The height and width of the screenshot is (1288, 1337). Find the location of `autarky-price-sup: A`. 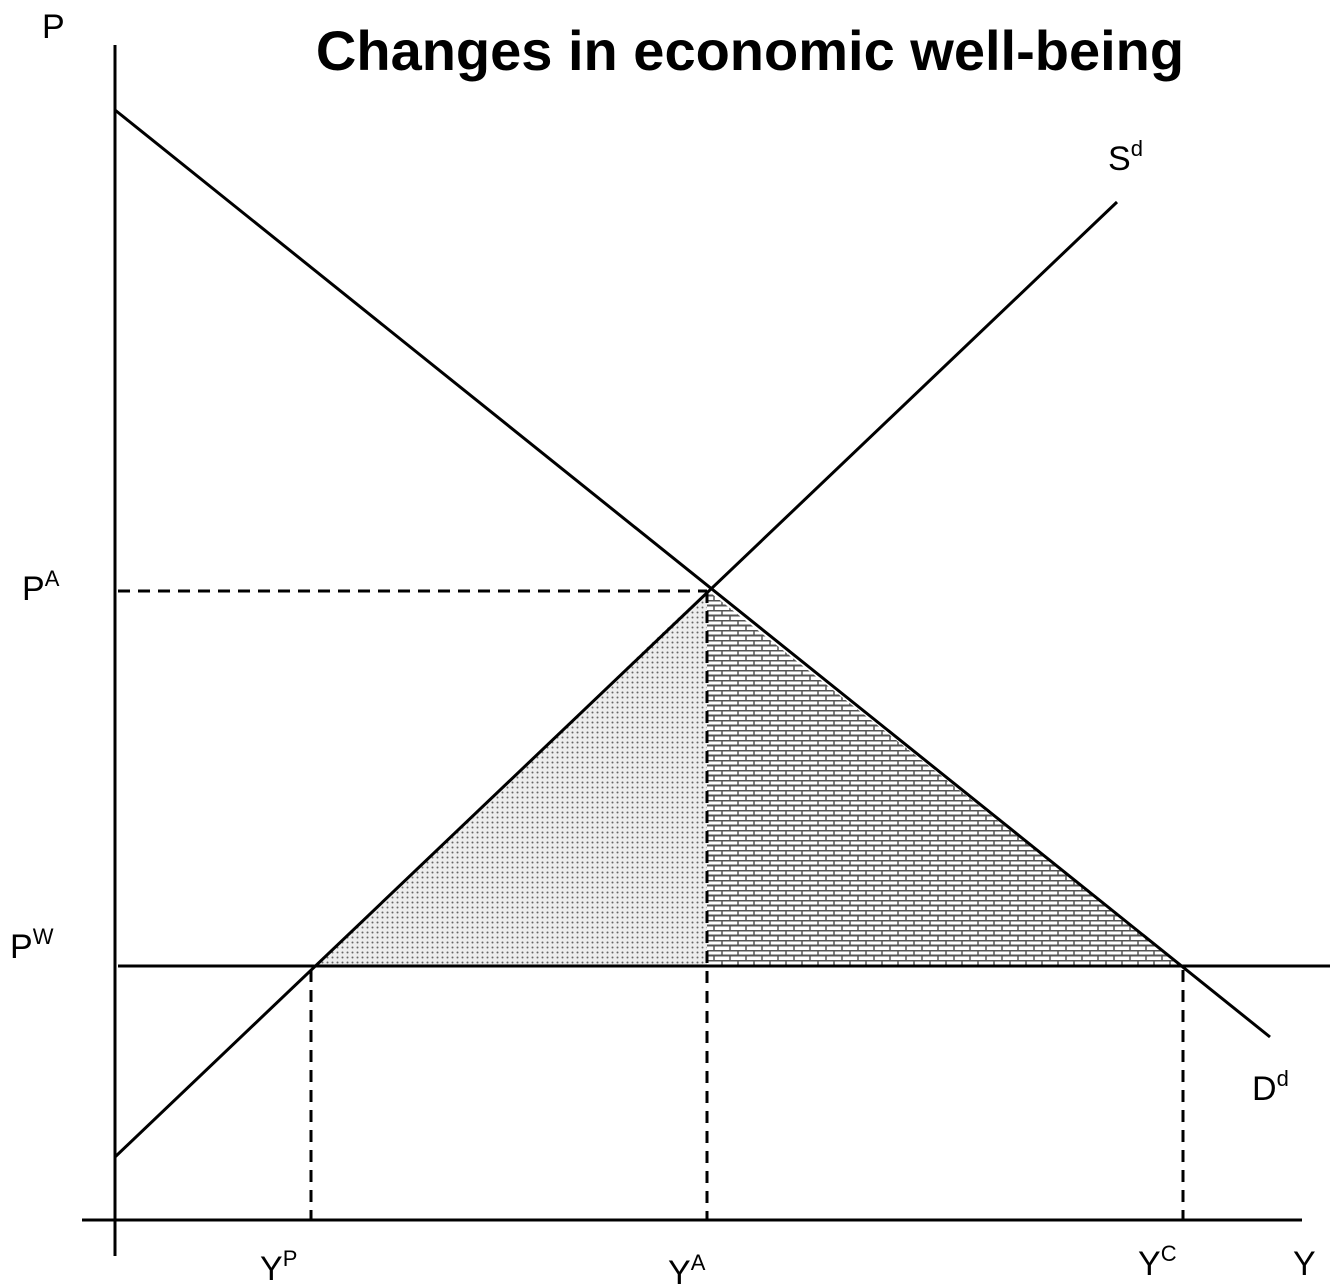

autarky-price-sup: A is located at coordinates (52, 578).